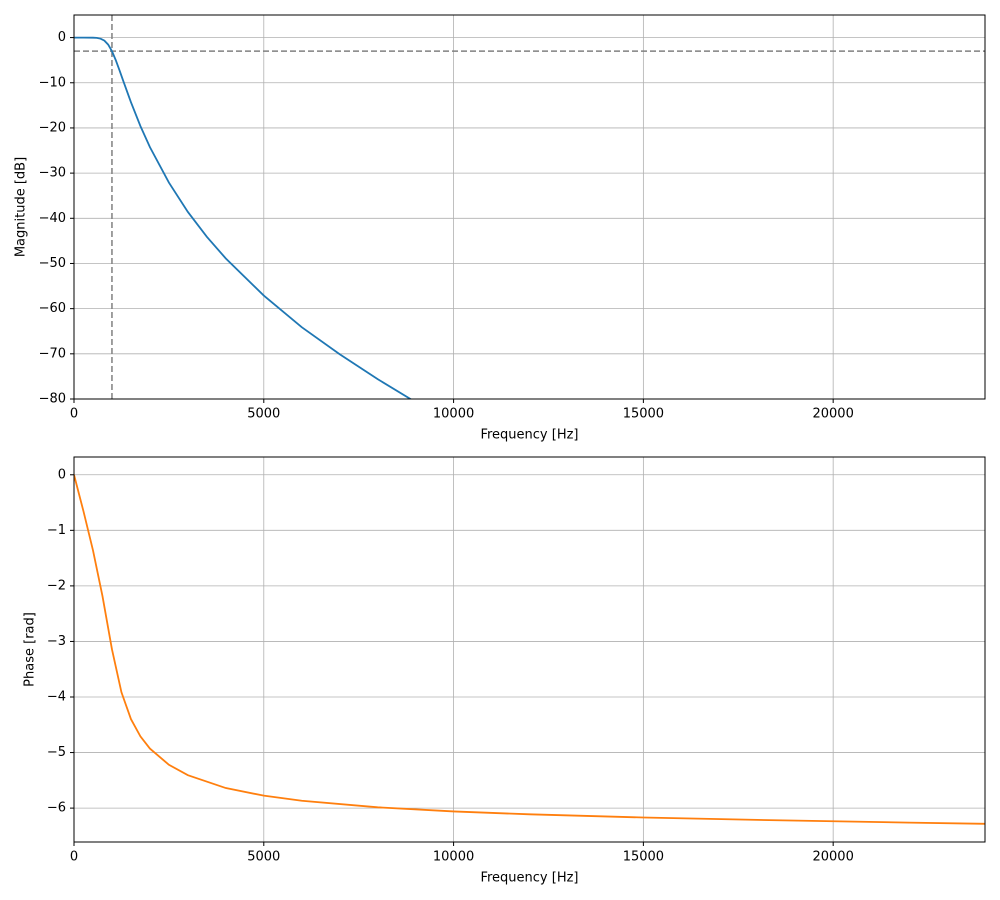  I want to click on y-tick-label: −20, so click(52, 127).